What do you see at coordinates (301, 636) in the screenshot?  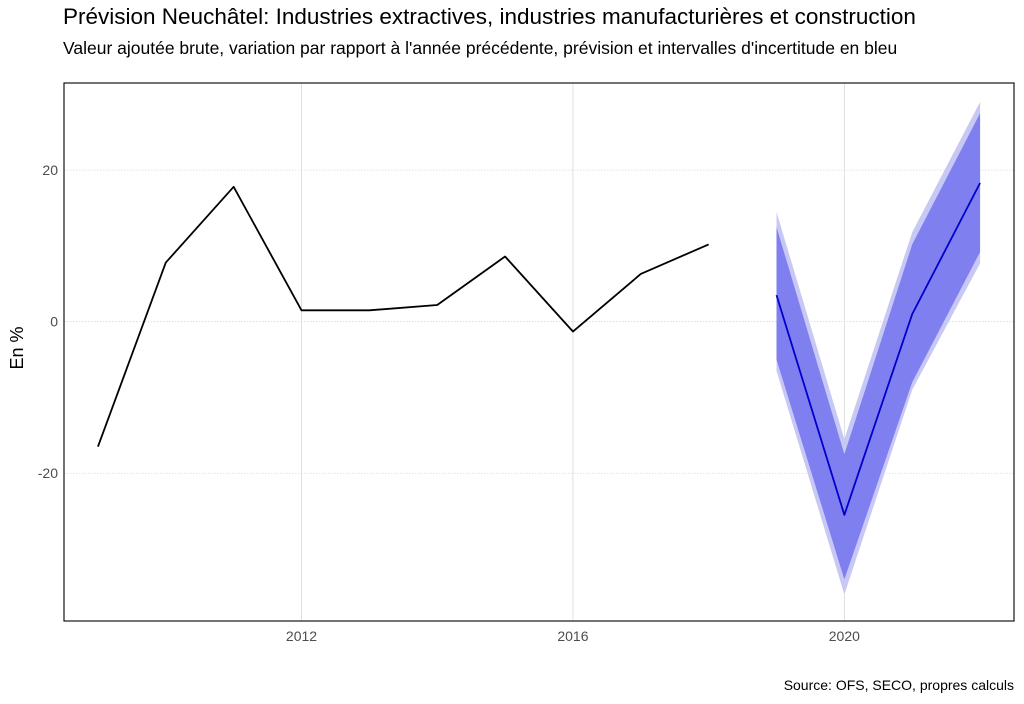 I see `x-tick-label: 2012` at bounding box center [301, 636].